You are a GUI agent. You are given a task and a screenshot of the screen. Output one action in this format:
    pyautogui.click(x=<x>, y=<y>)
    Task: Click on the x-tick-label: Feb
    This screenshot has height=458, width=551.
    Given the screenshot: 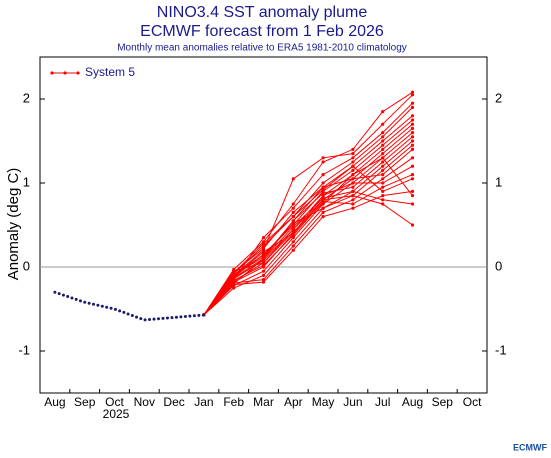 What is the action you would take?
    pyautogui.click(x=233, y=402)
    